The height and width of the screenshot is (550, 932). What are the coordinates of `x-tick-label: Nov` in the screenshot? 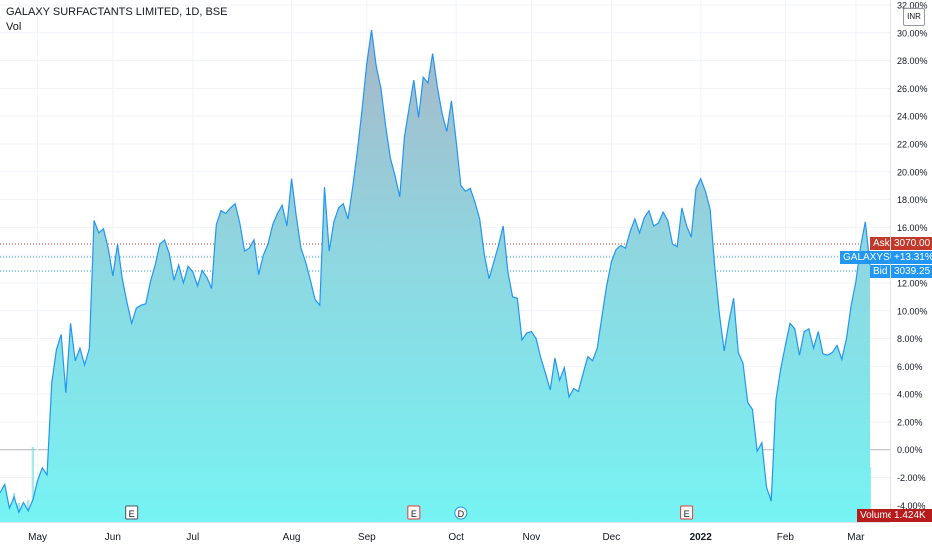 It's located at (532, 537).